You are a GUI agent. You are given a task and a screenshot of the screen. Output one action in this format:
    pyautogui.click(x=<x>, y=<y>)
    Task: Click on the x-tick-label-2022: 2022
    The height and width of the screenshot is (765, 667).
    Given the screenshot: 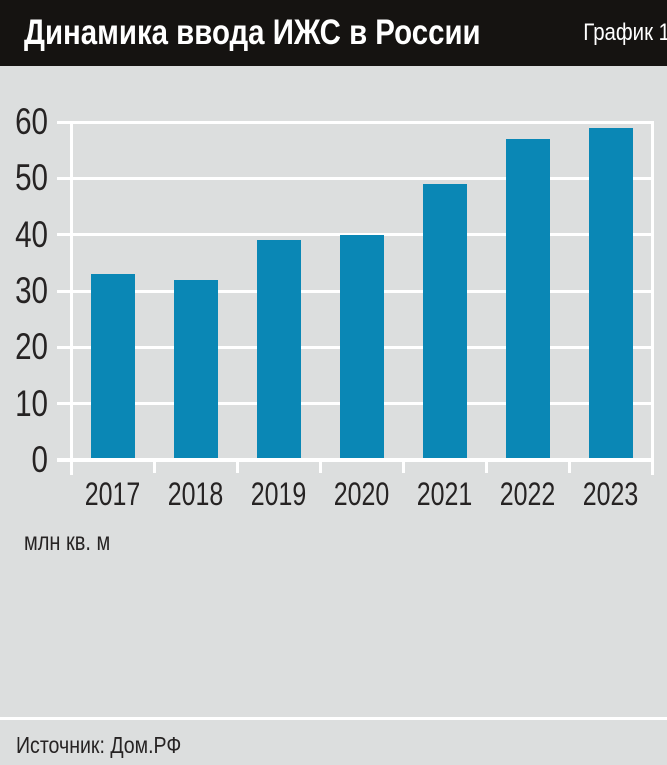 What is the action you would take?
    pyautogui.click(x=527, y=494)
    